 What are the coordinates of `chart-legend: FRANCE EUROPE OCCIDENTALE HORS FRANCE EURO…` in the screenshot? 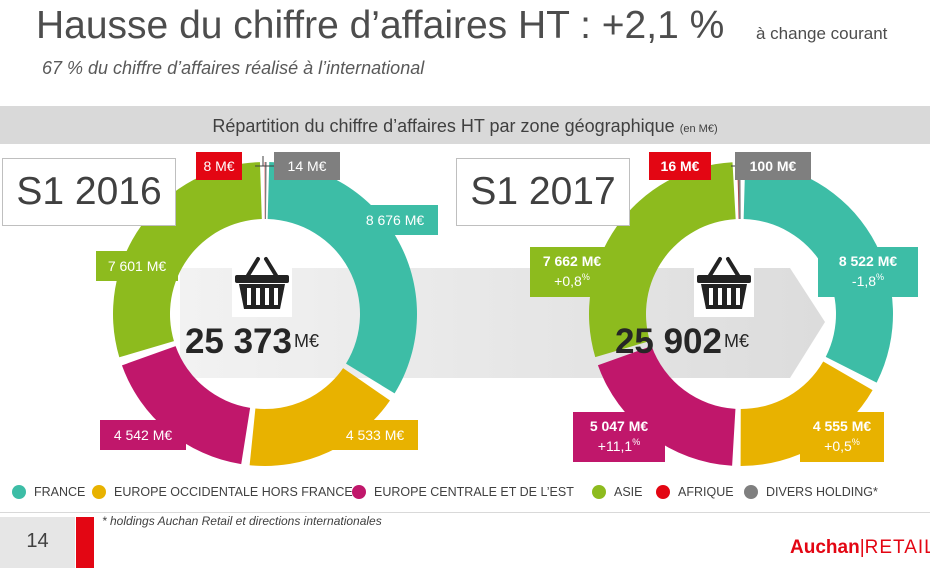 It's located at (465, 494).